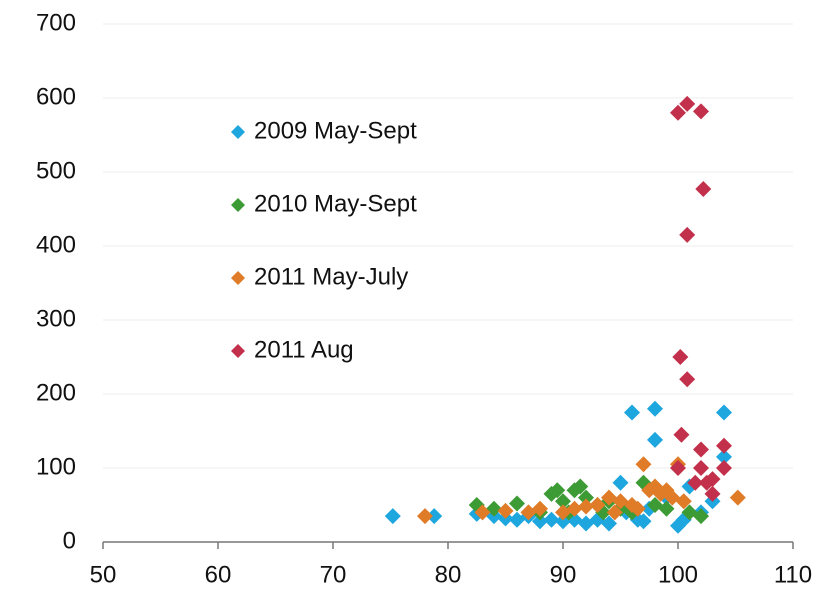 The width and height of the screenshot is (826, 595). I want to click on legend-label: 2011 Aug, so click(304, 349).